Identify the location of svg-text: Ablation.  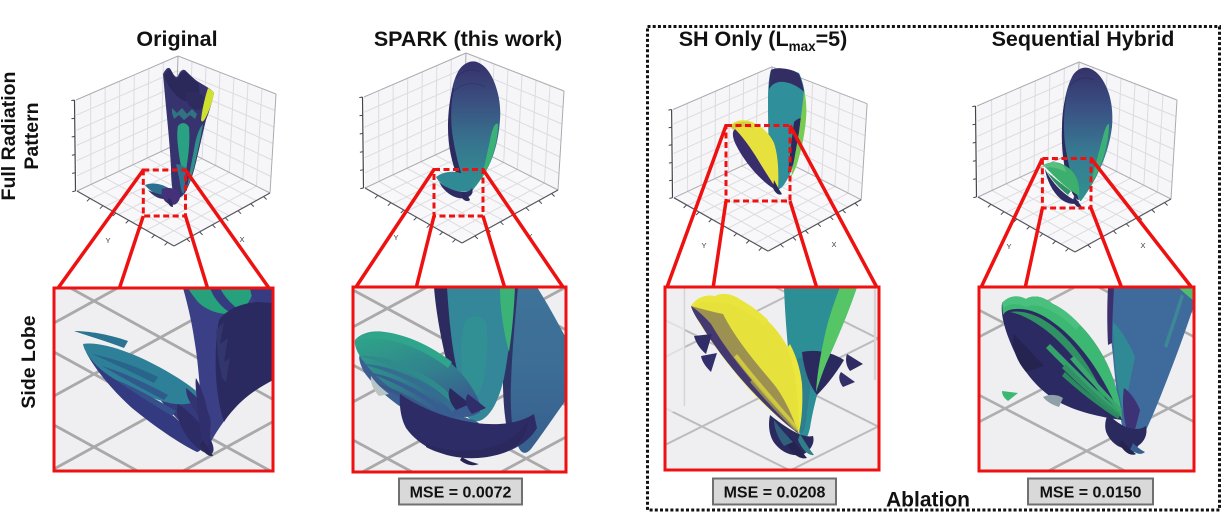
(928, 500).